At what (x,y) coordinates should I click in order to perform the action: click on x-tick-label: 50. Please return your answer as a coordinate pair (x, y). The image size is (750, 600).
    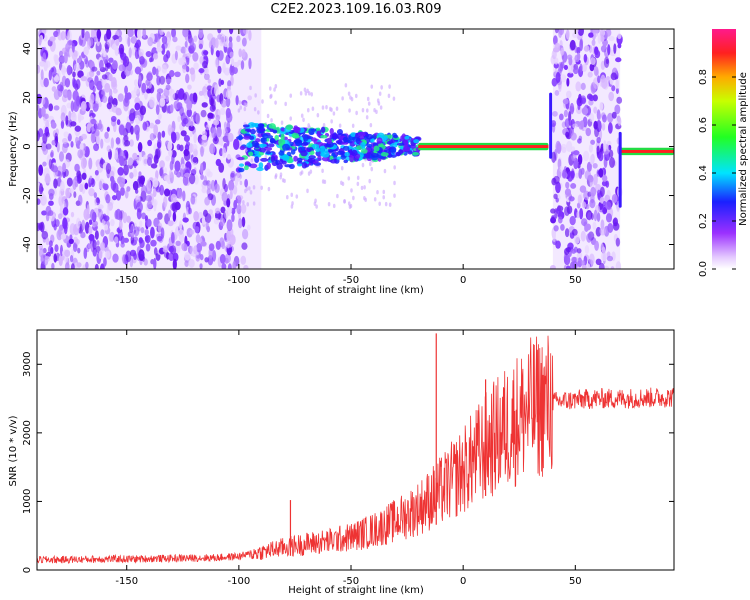
    Looking at the image, I should click on (575, 280).